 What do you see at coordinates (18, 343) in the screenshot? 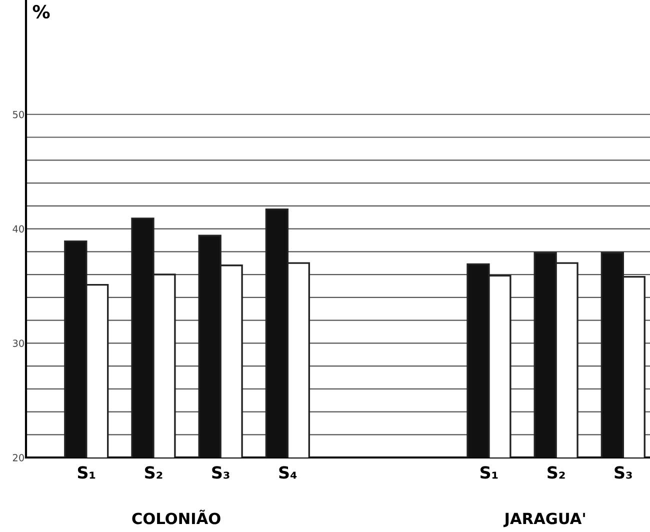
I see `y-tick-label: 30` at bounding box center [18, 343].